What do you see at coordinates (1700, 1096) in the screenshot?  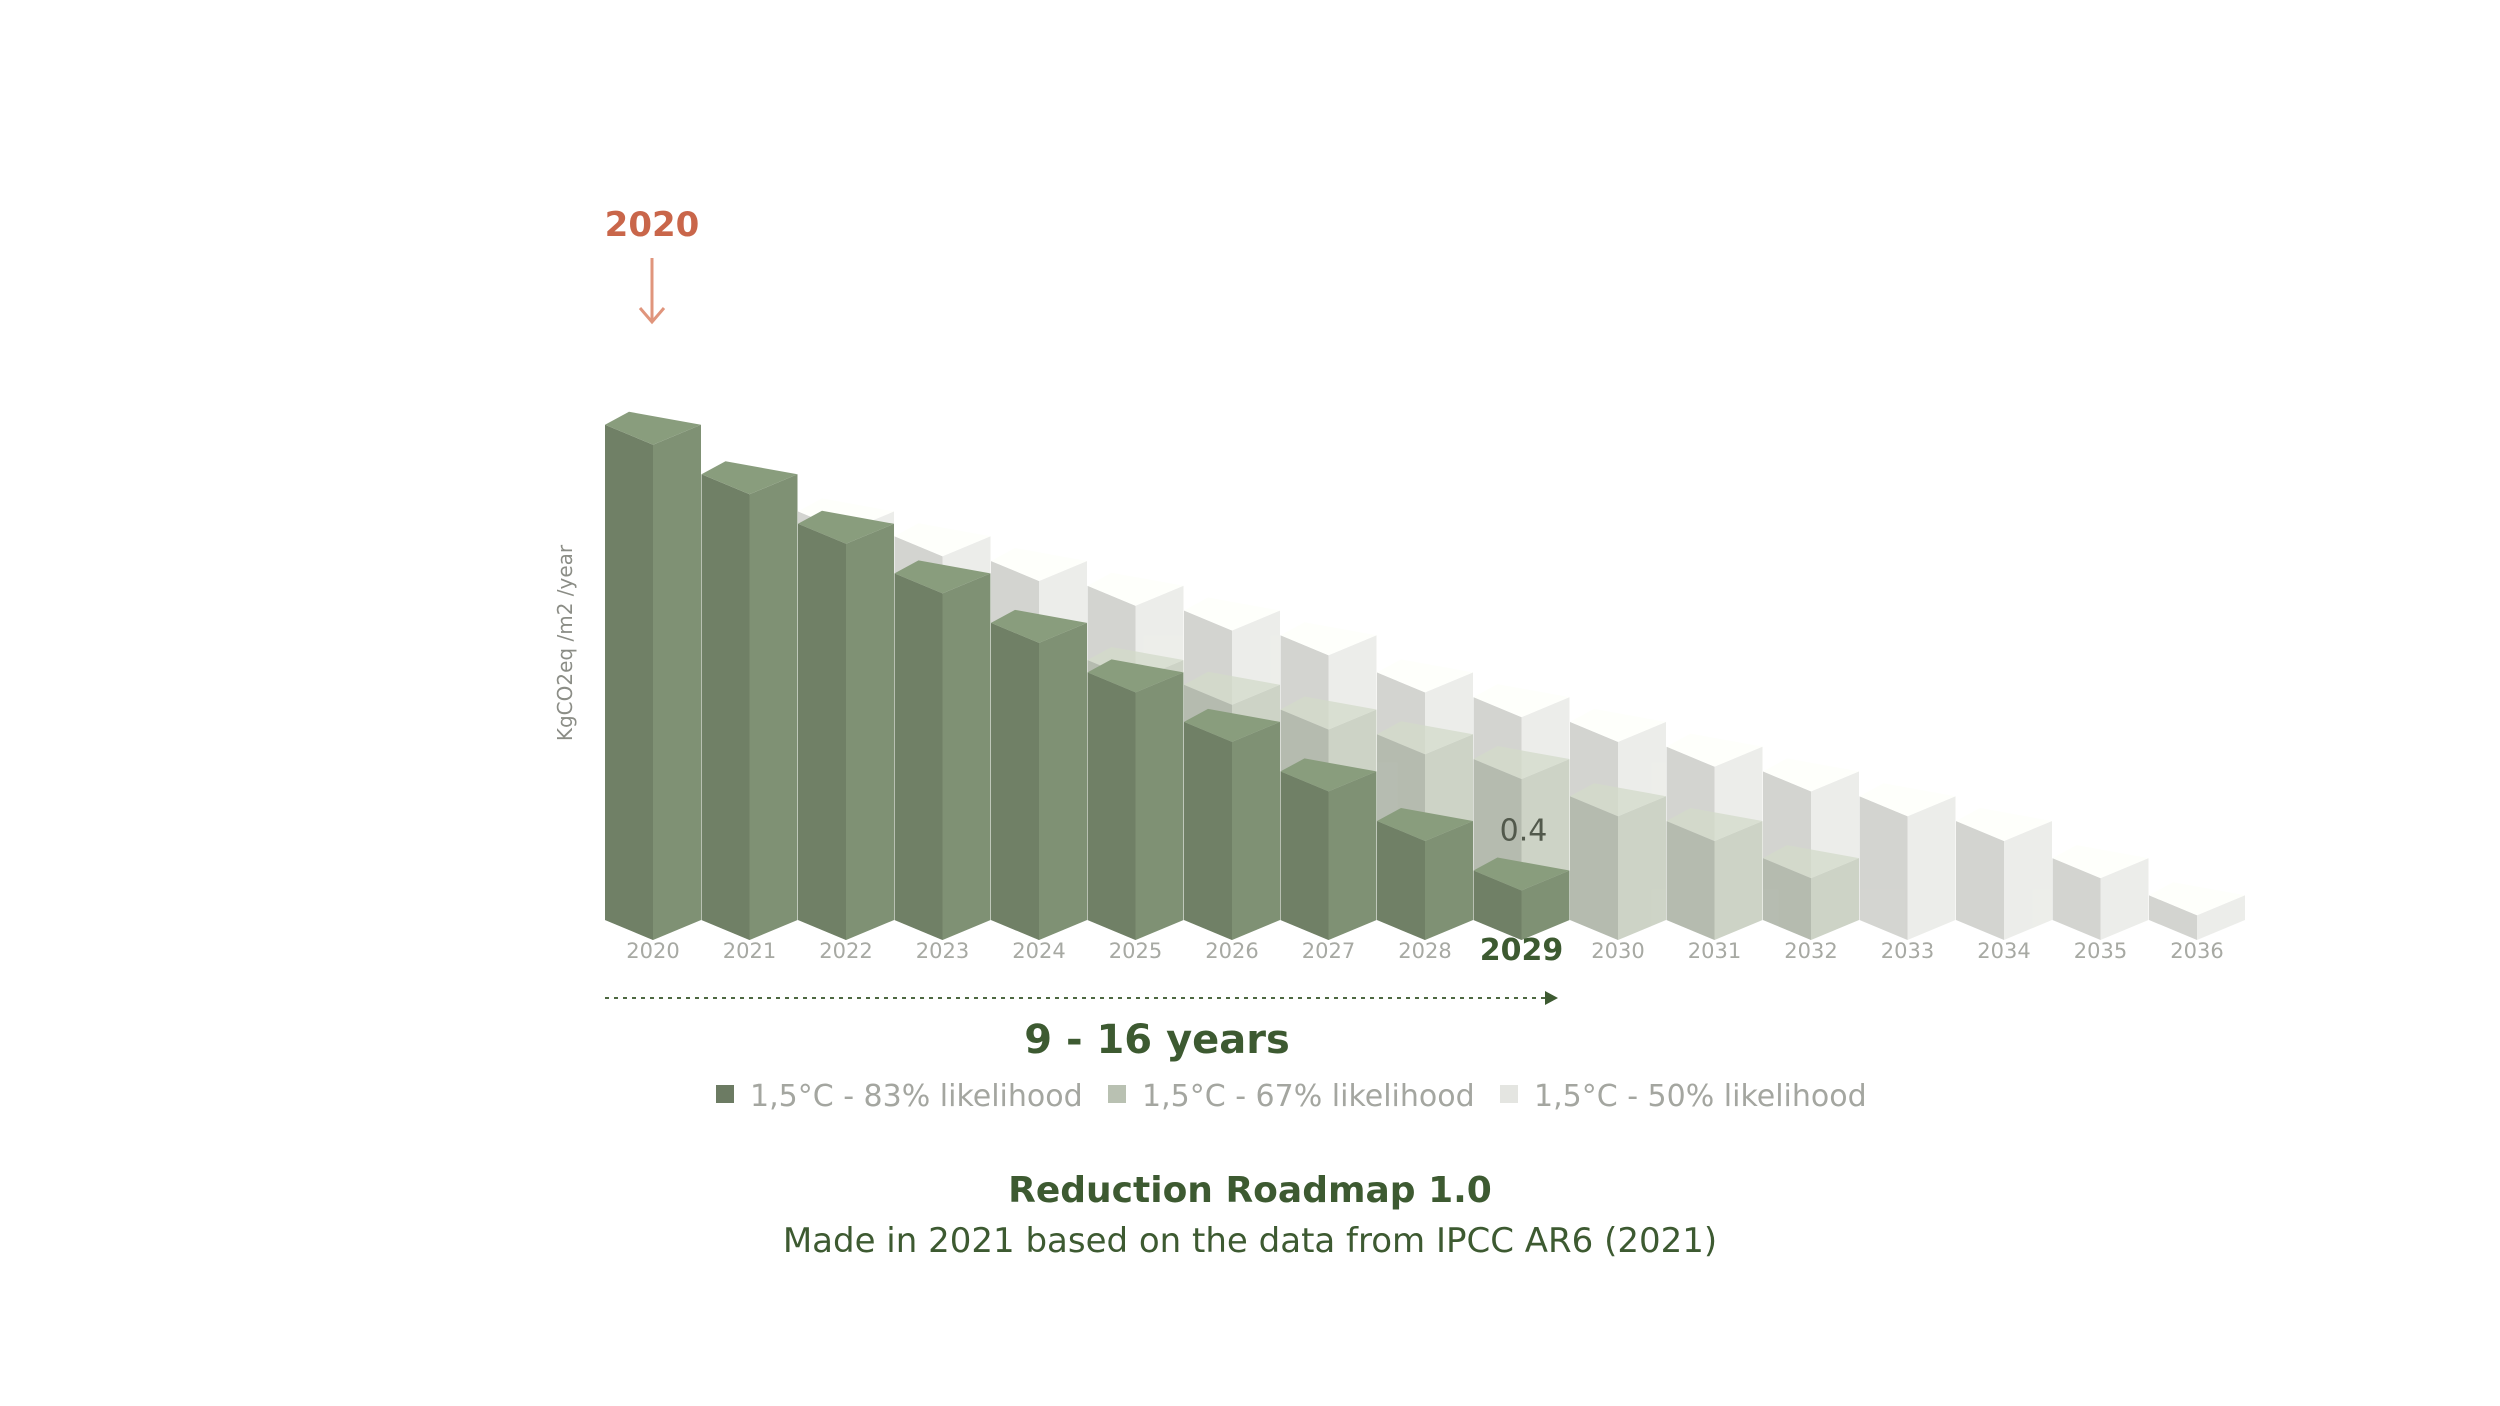 I see `legend-label-2: 1,5°C - 50% likelihood` at bounding box center [1700, 1096].